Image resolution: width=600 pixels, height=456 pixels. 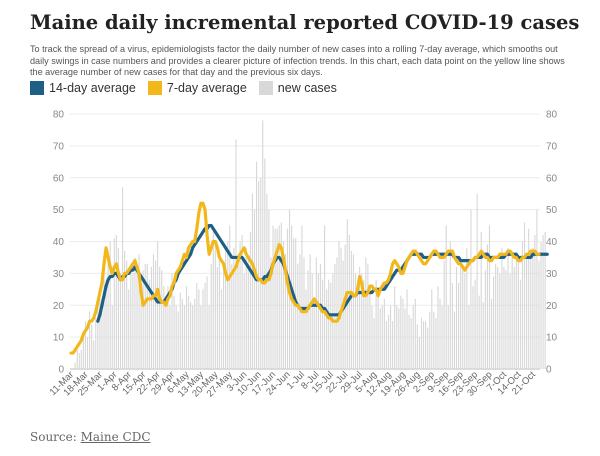 What do you see at coordinates (197, 88) in the screenshot?
I see `legend-item-7day: 7-day average` at bounding box center [197, 88].